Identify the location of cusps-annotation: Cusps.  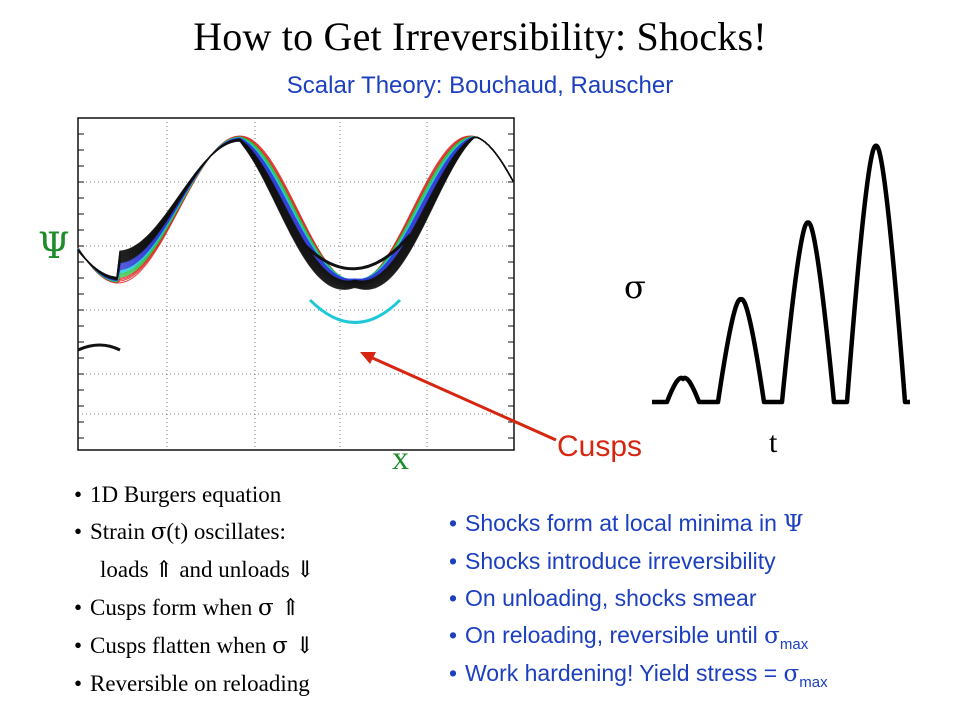
(600, 446).